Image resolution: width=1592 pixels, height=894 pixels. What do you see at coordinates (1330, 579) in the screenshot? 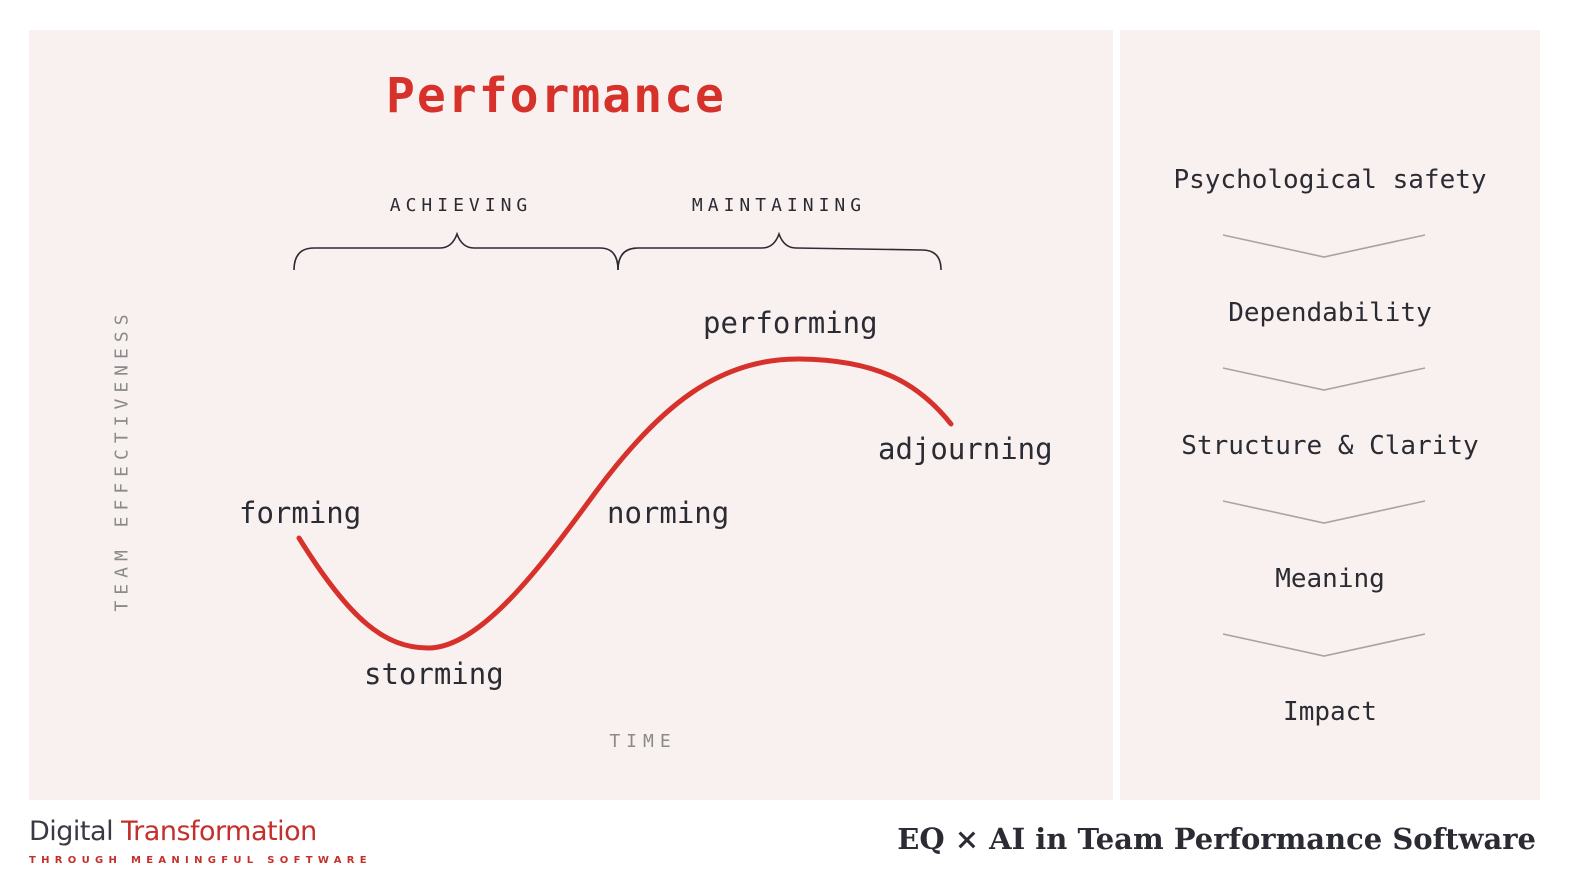
I see `ladder-item-meaning: Meaning` at bounding box center [1330, 579].